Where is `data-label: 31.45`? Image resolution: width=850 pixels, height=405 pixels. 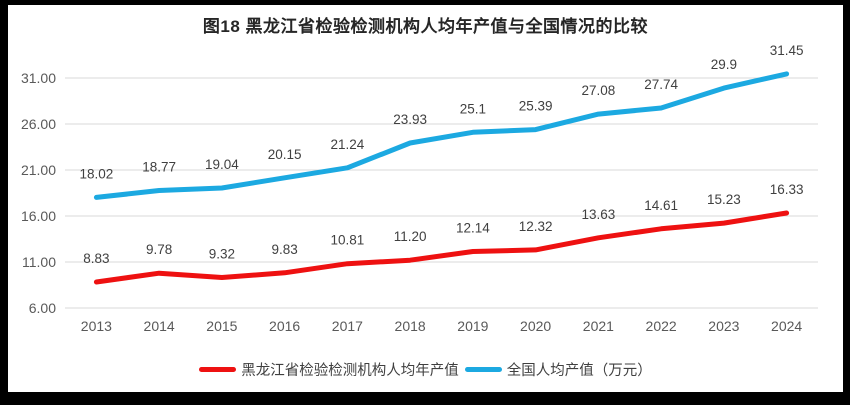 data-label: 31.45 is located at coordinates (787, 50).